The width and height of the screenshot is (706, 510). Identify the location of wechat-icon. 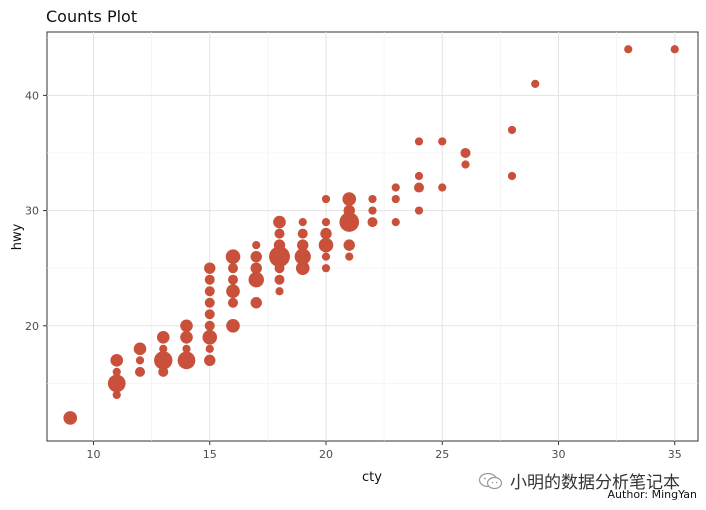
(490, 480).